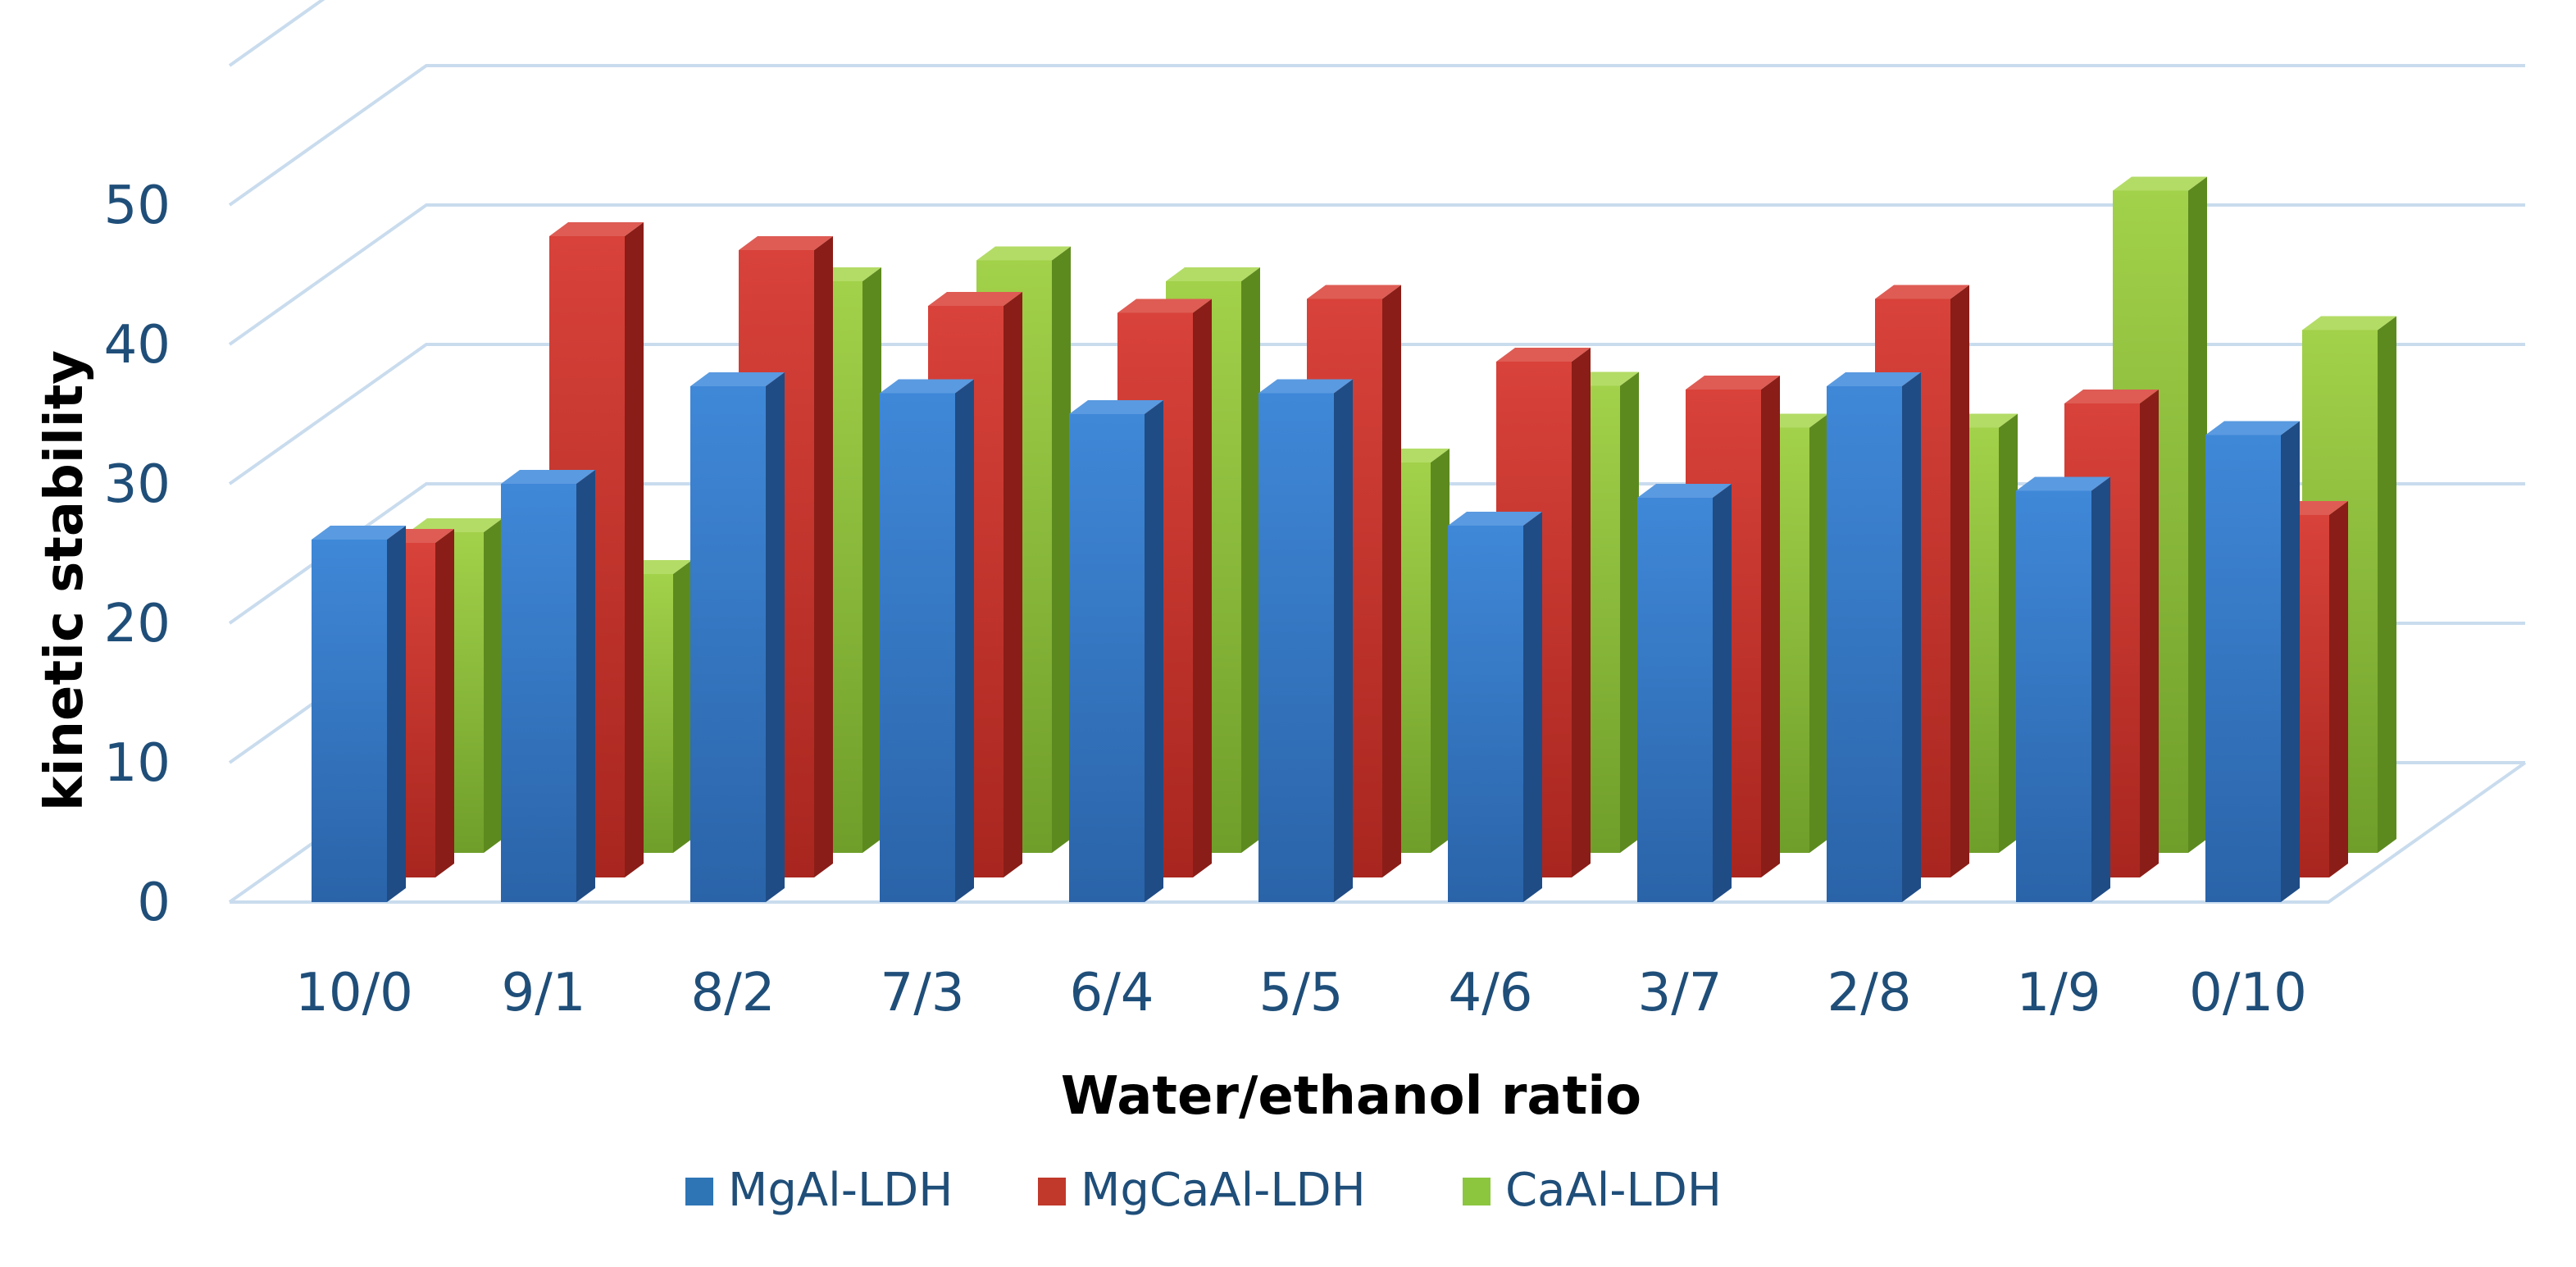  I want to click on x-tick-label: 8/2, so click(733, 993).